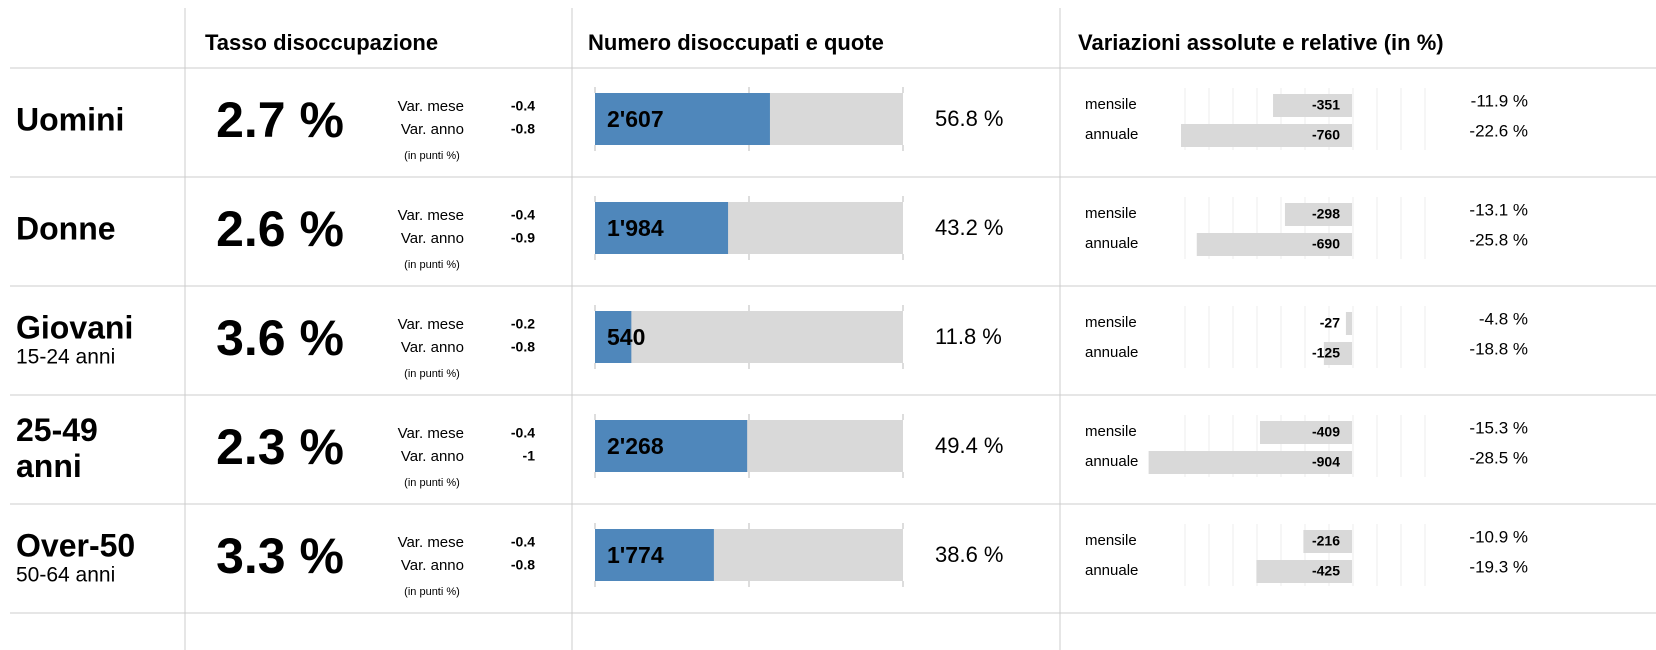 The height and width of the screenshot is (650, 1656). Describe the element at coordinates (1498, 130) in the screenshot. I see `rel-label: -22.6 %` at that location.